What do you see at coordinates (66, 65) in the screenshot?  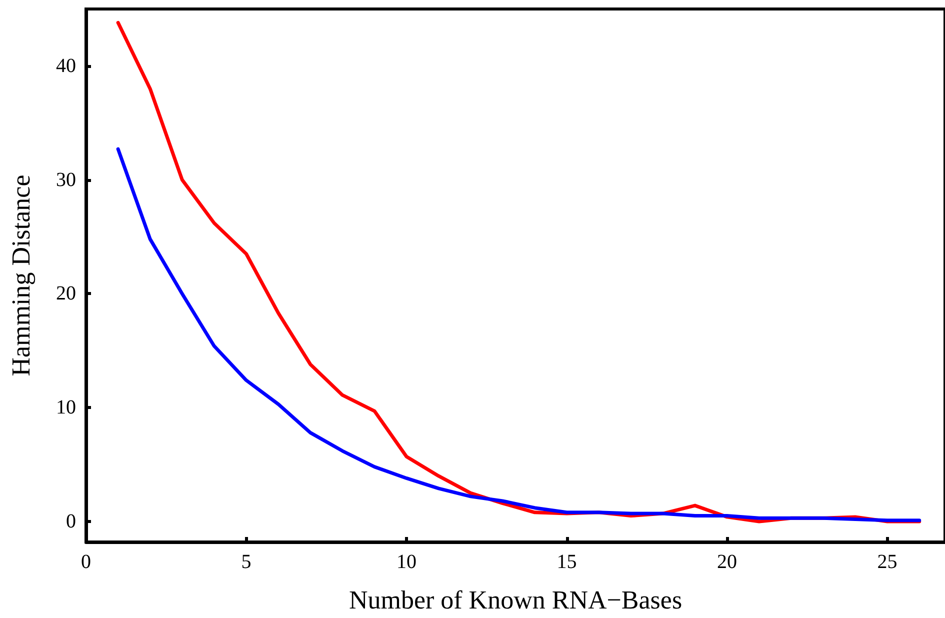 I see `y-tick-label: 40` at bounding box center [66, 65].